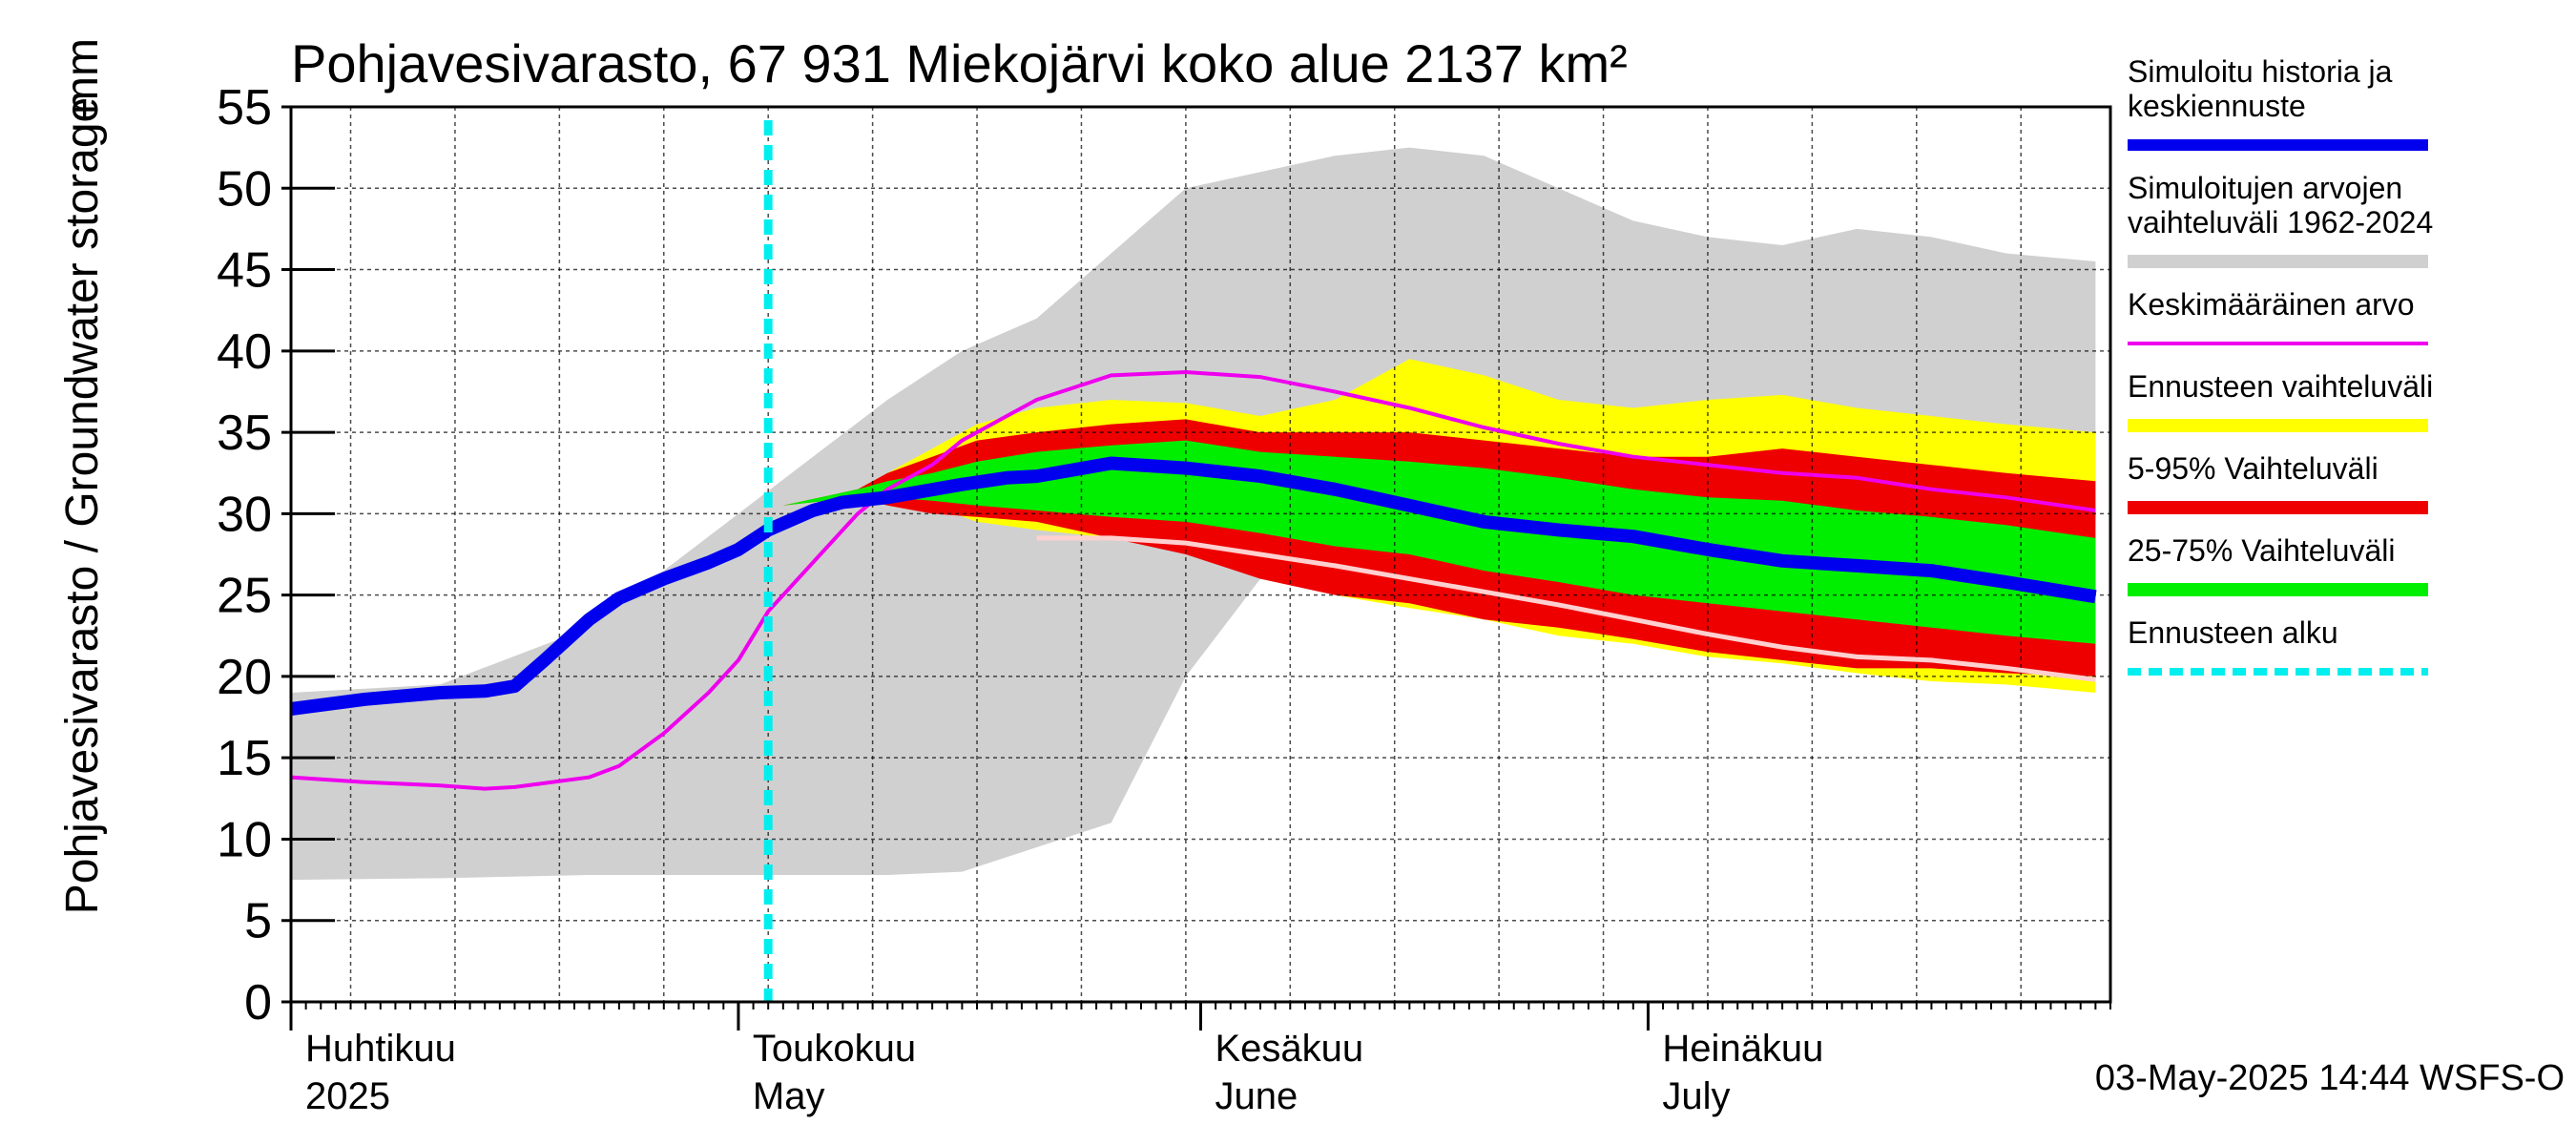 This screenshot has width=2576, height=1145. I want to click on y-tick-labels: 0 5 10 15 20 25 30 35 40 45 50 55, so click(244, 555).